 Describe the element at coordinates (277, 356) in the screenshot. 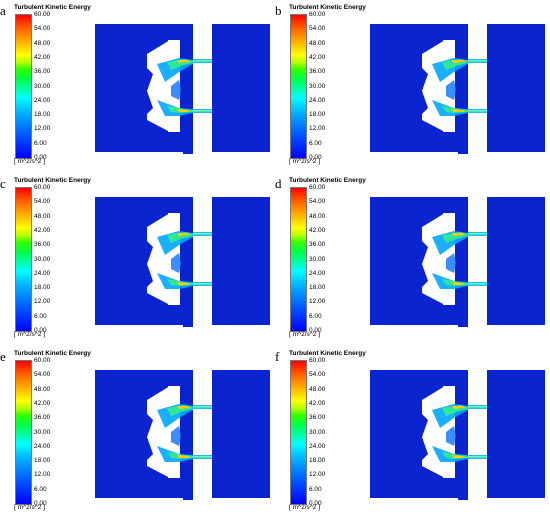

I see `panel-letter: f` at that location.